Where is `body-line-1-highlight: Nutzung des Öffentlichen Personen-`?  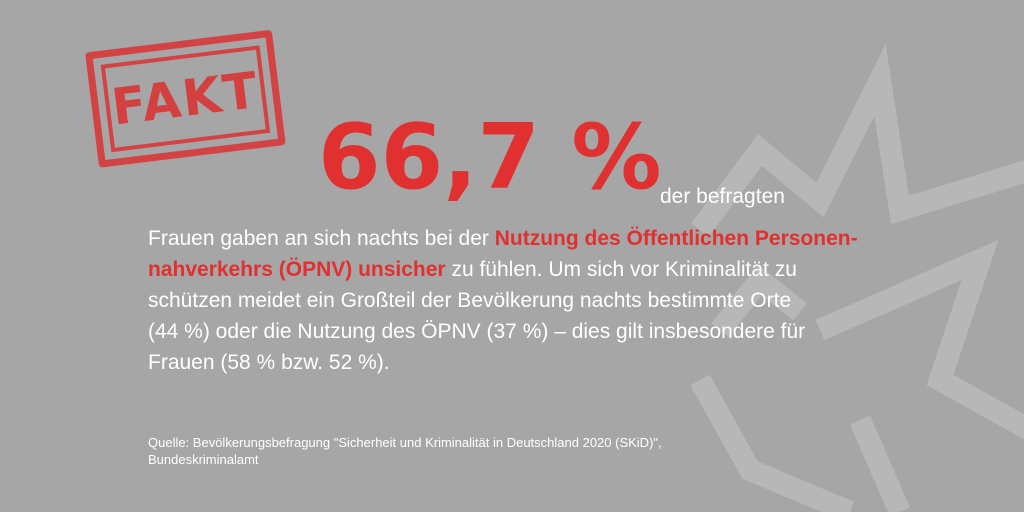 body-line-1-highlight: Nutzung des Öffentlichen Personen- is located at coordinates (676, 238).